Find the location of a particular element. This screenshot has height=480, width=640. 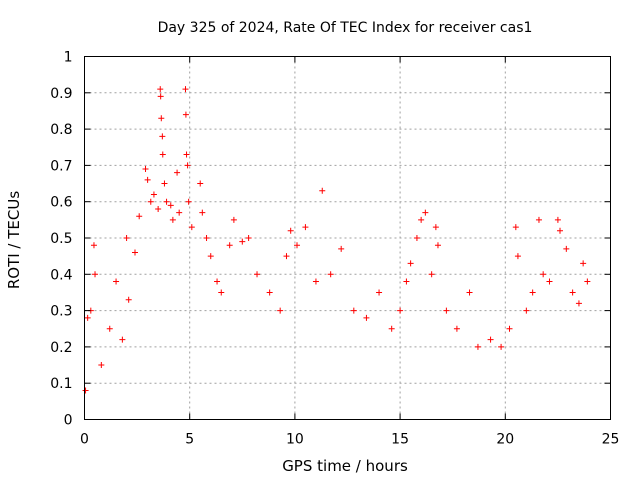

x-tick-label: 25 is located at coordinates (611, 440).